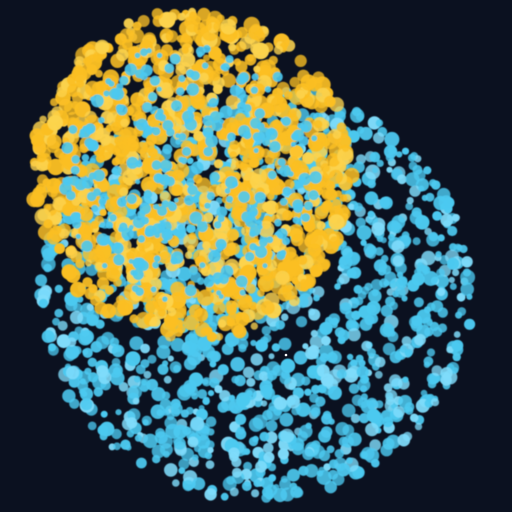 This screenshot has width=512, height=512. What do you see at coordinates (286, 355) in the screenshot?
I see `cursor-dot` at bounding box center [286, 355].